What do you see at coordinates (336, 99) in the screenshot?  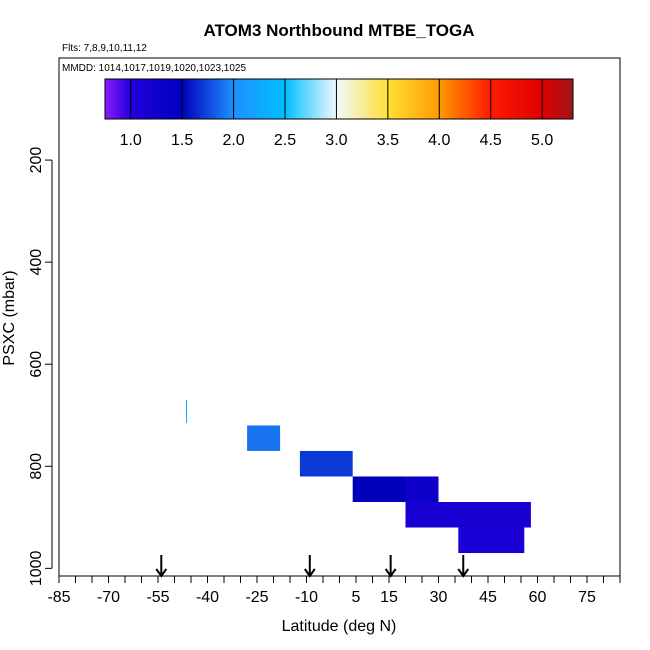 I see `colorbar-tick-lines` at bounding box center [336, 99].